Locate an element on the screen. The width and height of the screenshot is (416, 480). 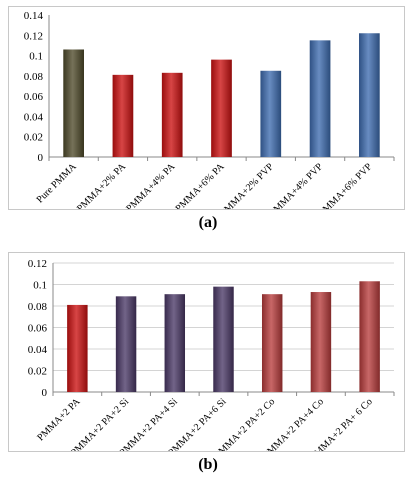
x-tick-label: PMMA+2 PA is located at coordinates (59, 420).